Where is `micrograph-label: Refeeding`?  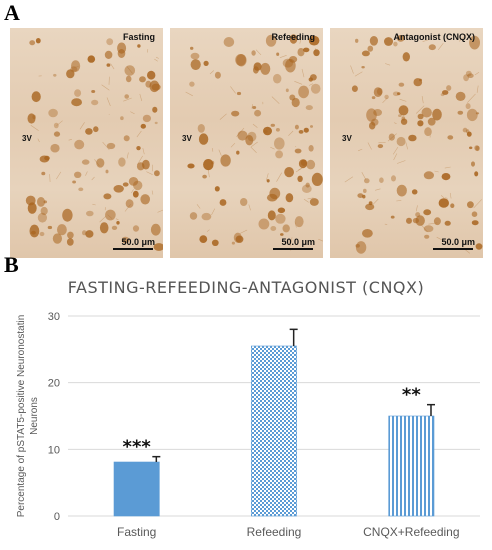
micrograph-label: Refeeding is located at coordinates (293, 37).